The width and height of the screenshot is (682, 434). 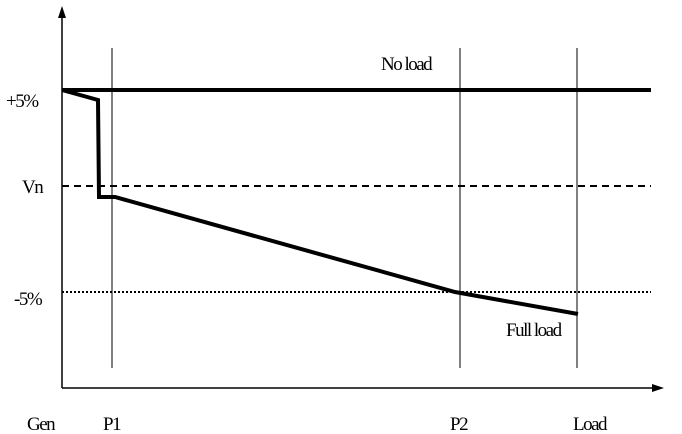 What do you see at coordinates (658, 388) in the screenshot?
I see `x-axis-arrow` at bounding box center [658, 388].